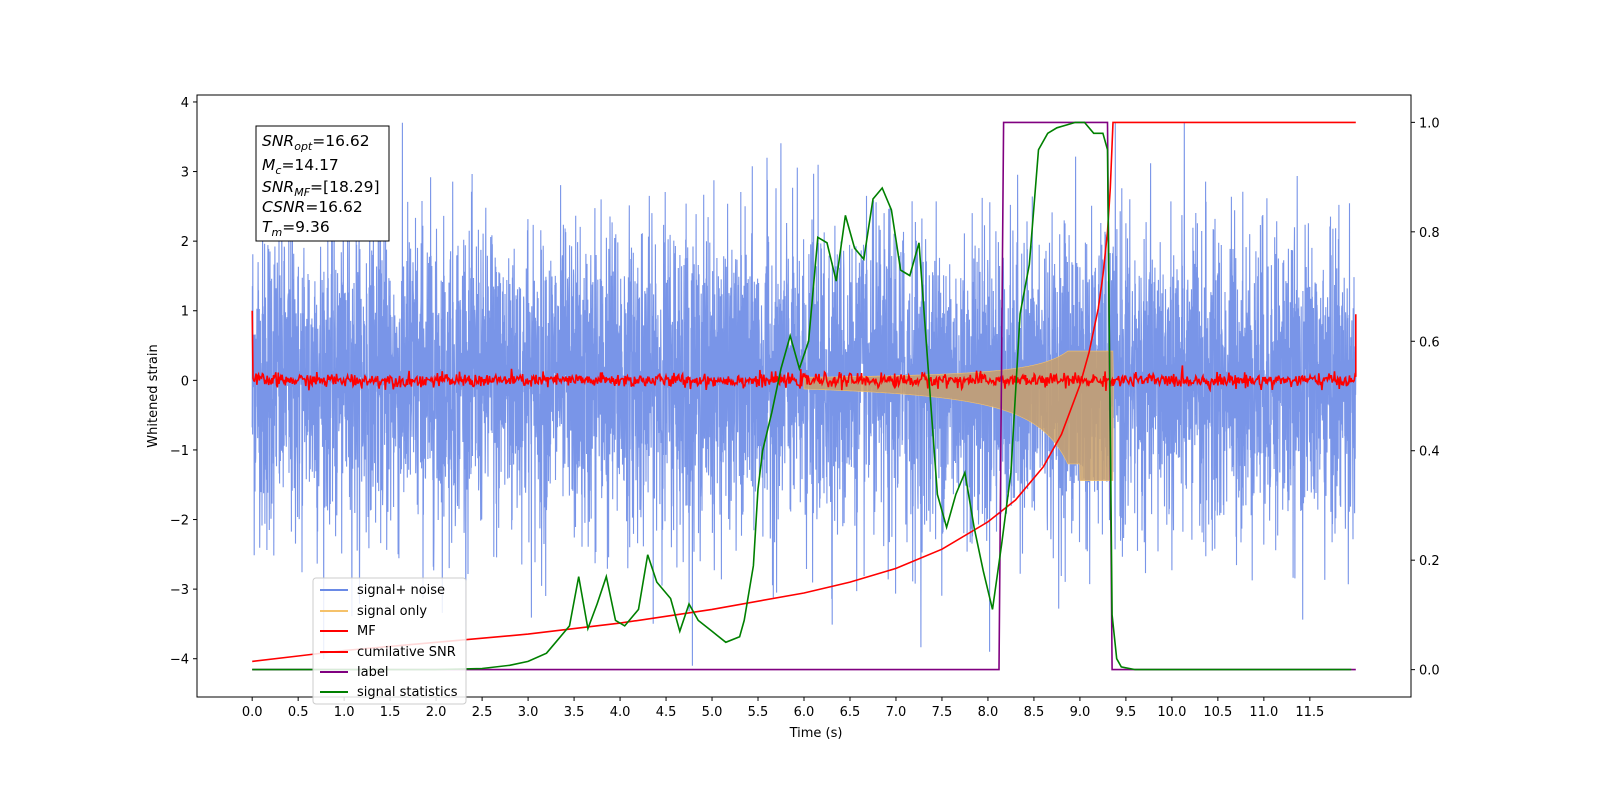  What do you see at coordinates (1429, 123) in the screenshot?
I see `y2-tick-label-1.0: 1.0` at bounding box center [1429, 123].